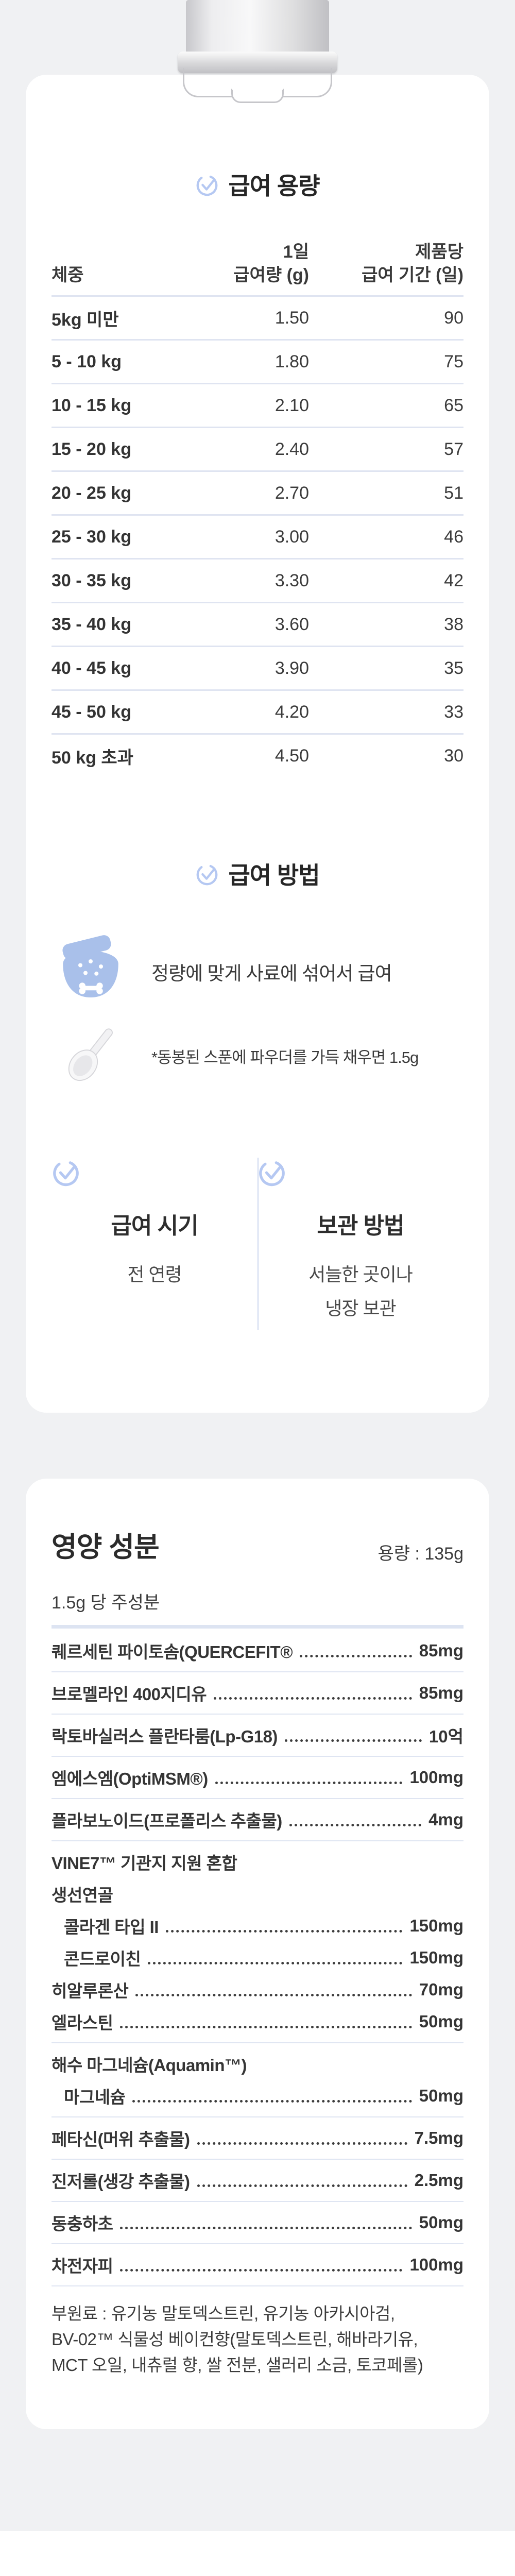  What do you see at coordinates (258, 2064) in the screenshot?
I see `nutrition-row: 해수 마그네슘(Aquamin™)` at bounding box center [258, 2064].